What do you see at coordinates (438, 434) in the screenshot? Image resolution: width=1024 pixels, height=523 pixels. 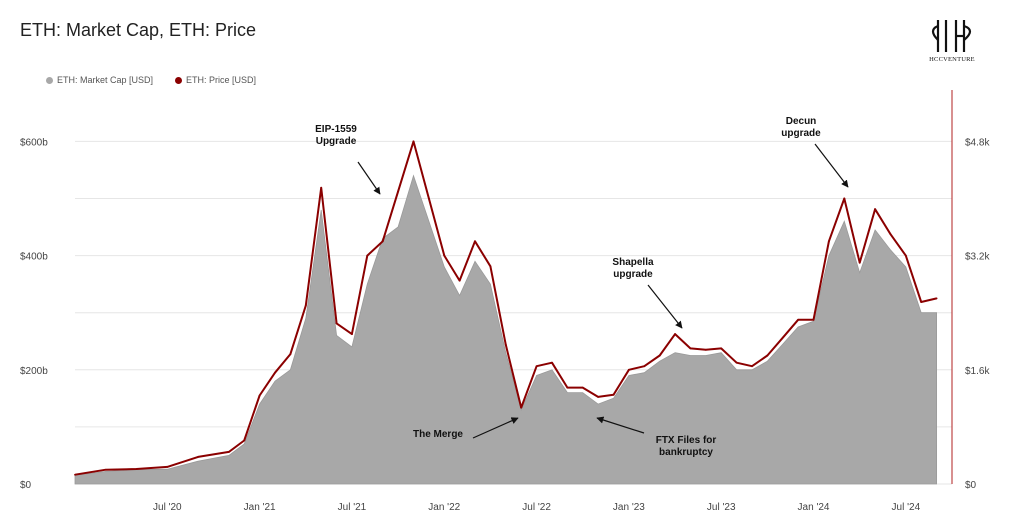 I see `annotation-label: The Merge` at bounding box center [438, 434].